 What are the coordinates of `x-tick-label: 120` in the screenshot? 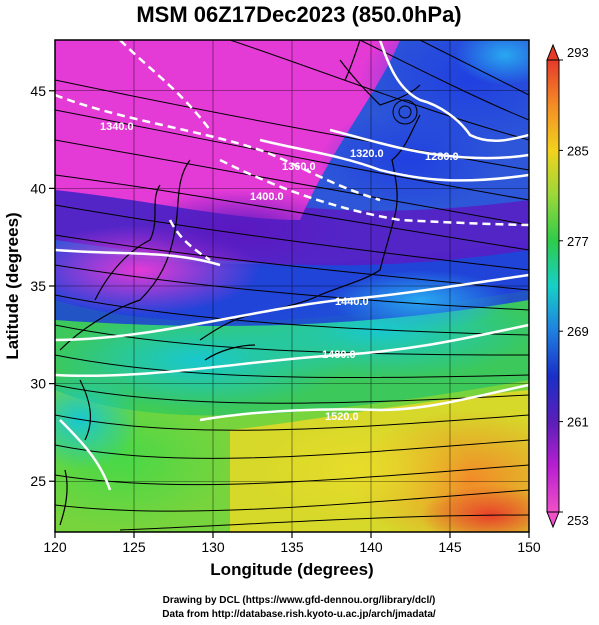 It's located at (55, 547).